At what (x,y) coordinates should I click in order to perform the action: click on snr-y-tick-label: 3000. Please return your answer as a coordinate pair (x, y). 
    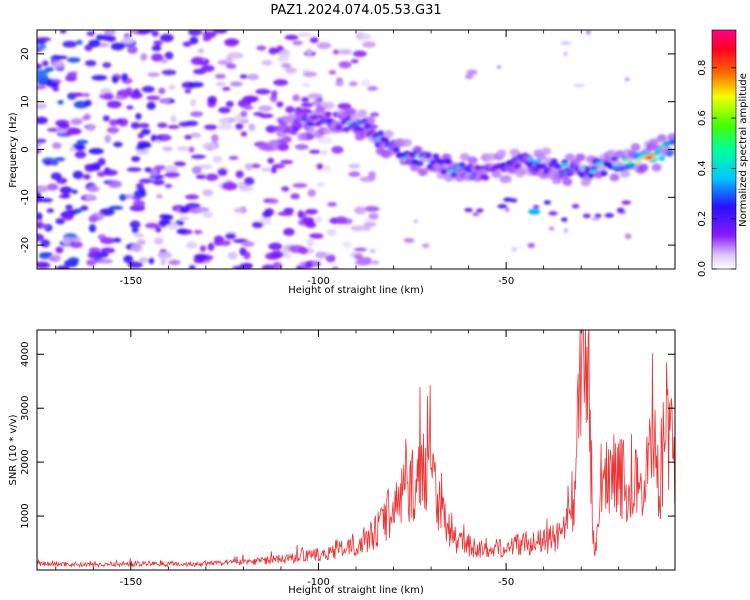
    Looking at the image, I should click on (25, 407).